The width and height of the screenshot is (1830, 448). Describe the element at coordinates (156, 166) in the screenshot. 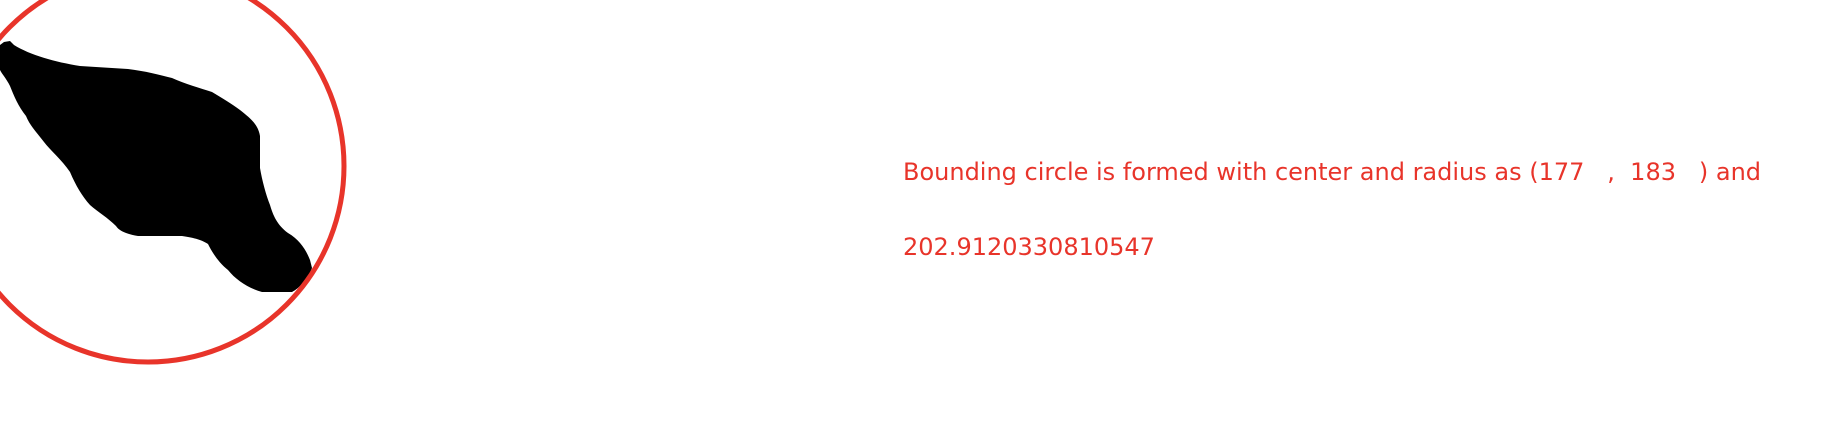

I see `black-blob-shape` at that location.